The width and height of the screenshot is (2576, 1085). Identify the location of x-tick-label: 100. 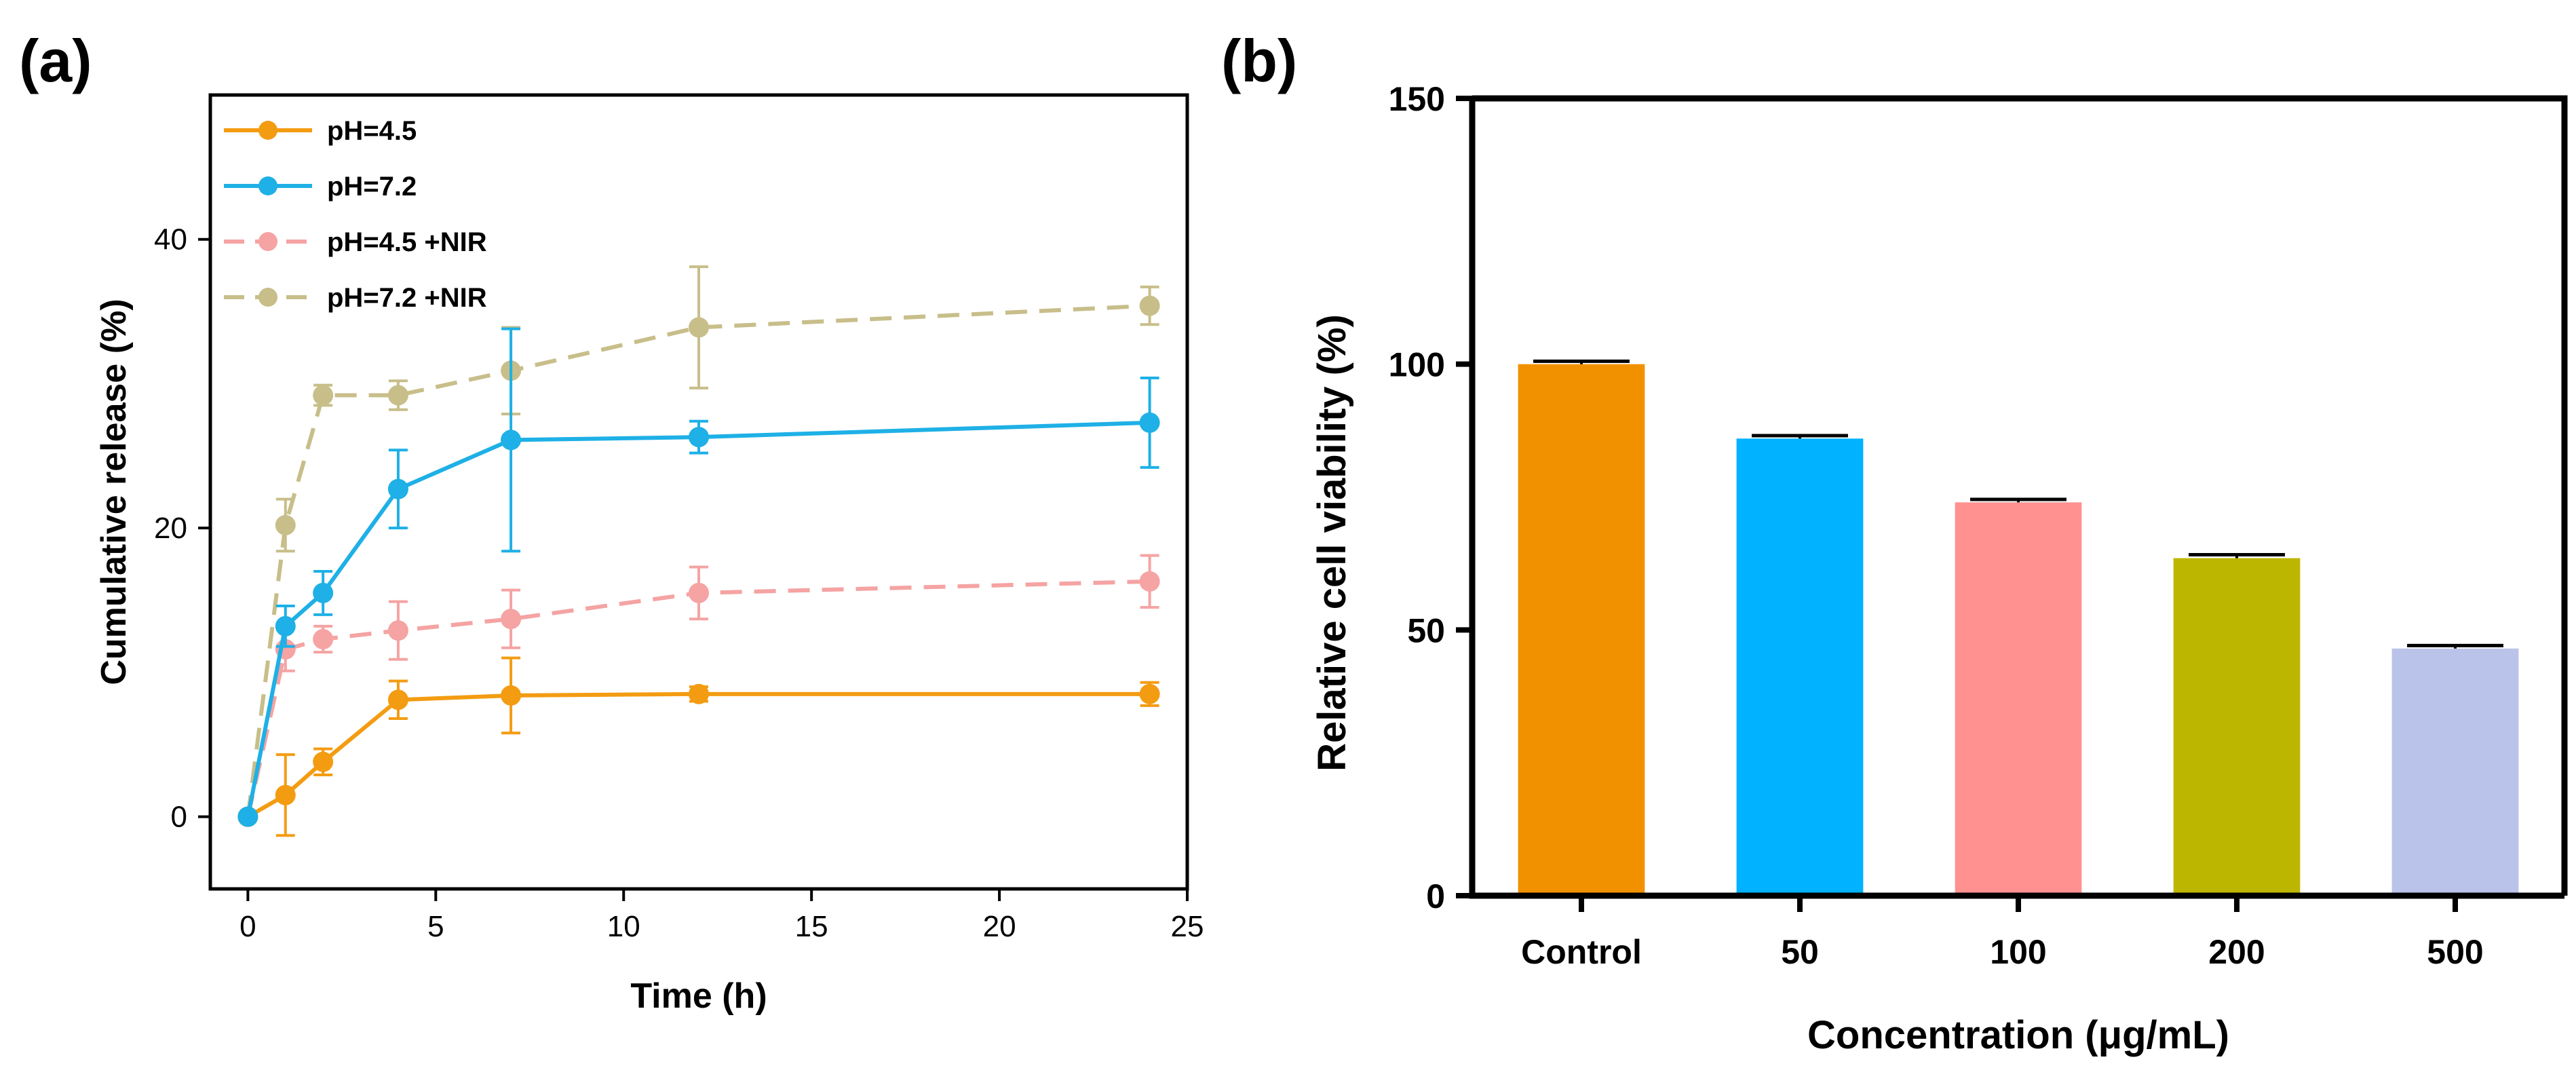
(2018, 952).